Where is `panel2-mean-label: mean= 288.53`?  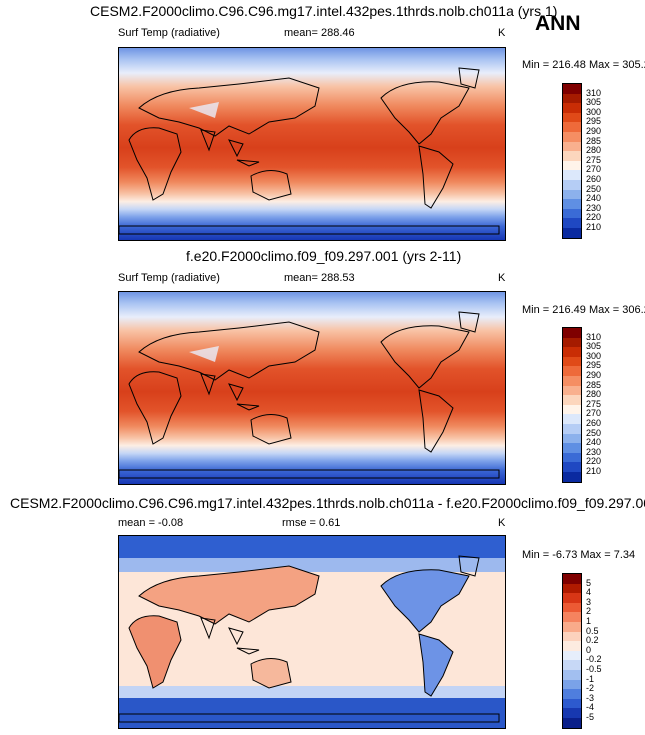
panel2-mean-label: mean= 288.53 is located at coordinates (319, 278).